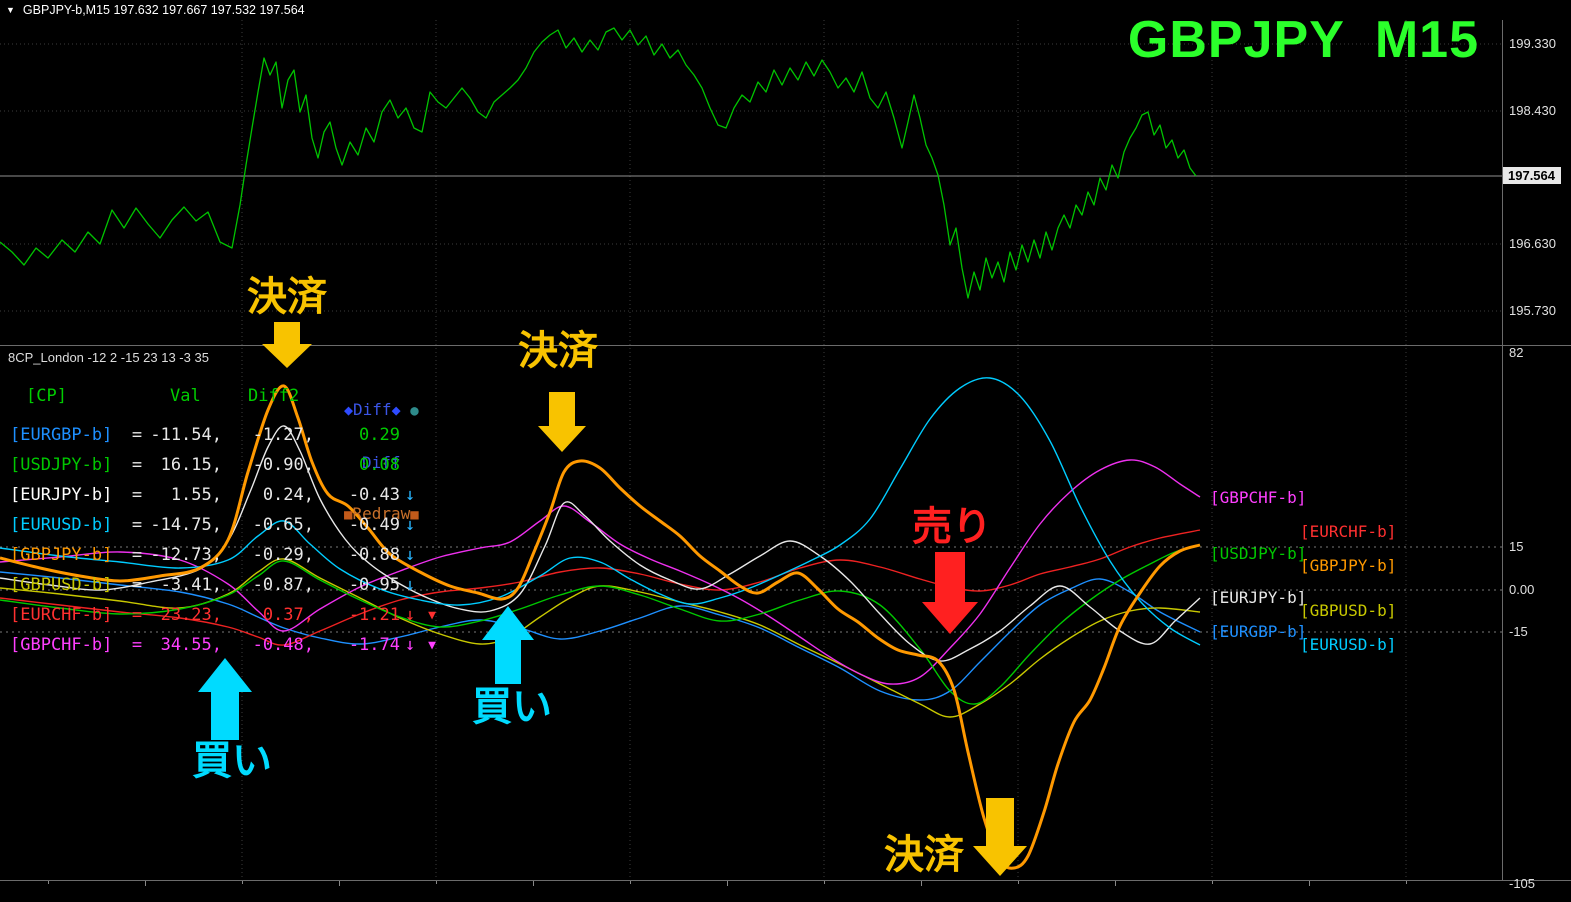 The image size is (1571, 902). What do you see at coordinates (1532, 43) in the screenshot?
I see `price-scale-label: 199.330` at bounding box center [1532, 43].